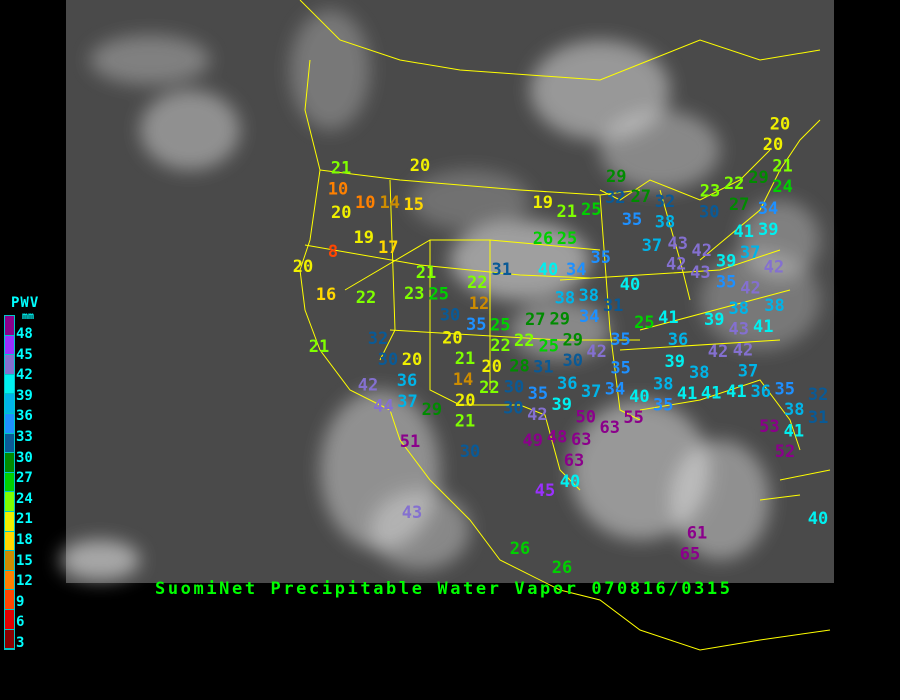 The width and height of the screenshot is (900, 700). What do you see at coordinates (714, 320) in the screenshot?
I see `station-pwv-label: 39` at bounding box center [714, 320].